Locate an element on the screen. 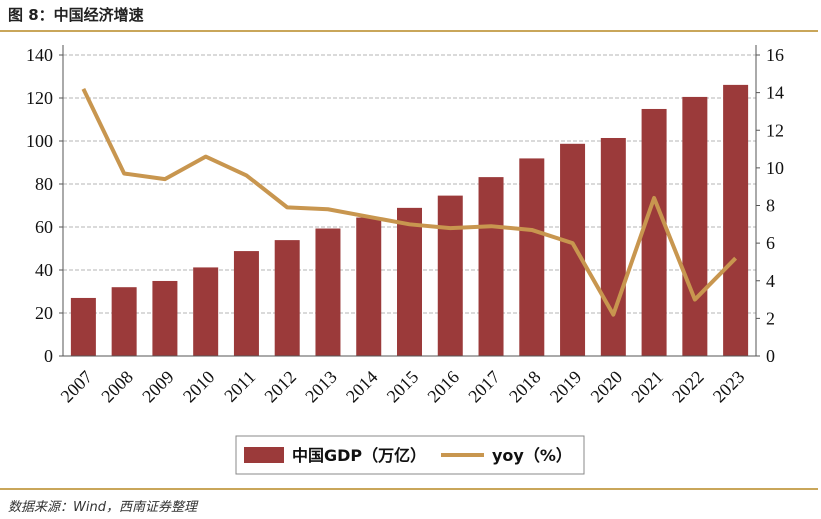  right-tick-label: 12 is located at coordinates (775, 130).